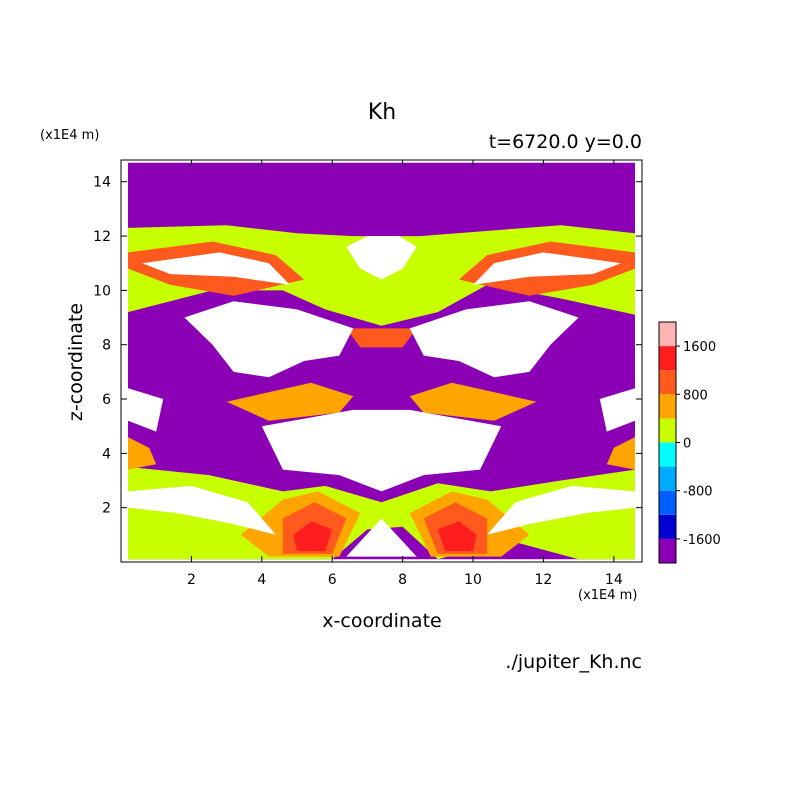 The width and height of the screenshot is (804, 804). Describe the element at coordinates (565, 142) in the screenshot. I see `chart-subtitle: t=6720.0 y=0.0` at that location.